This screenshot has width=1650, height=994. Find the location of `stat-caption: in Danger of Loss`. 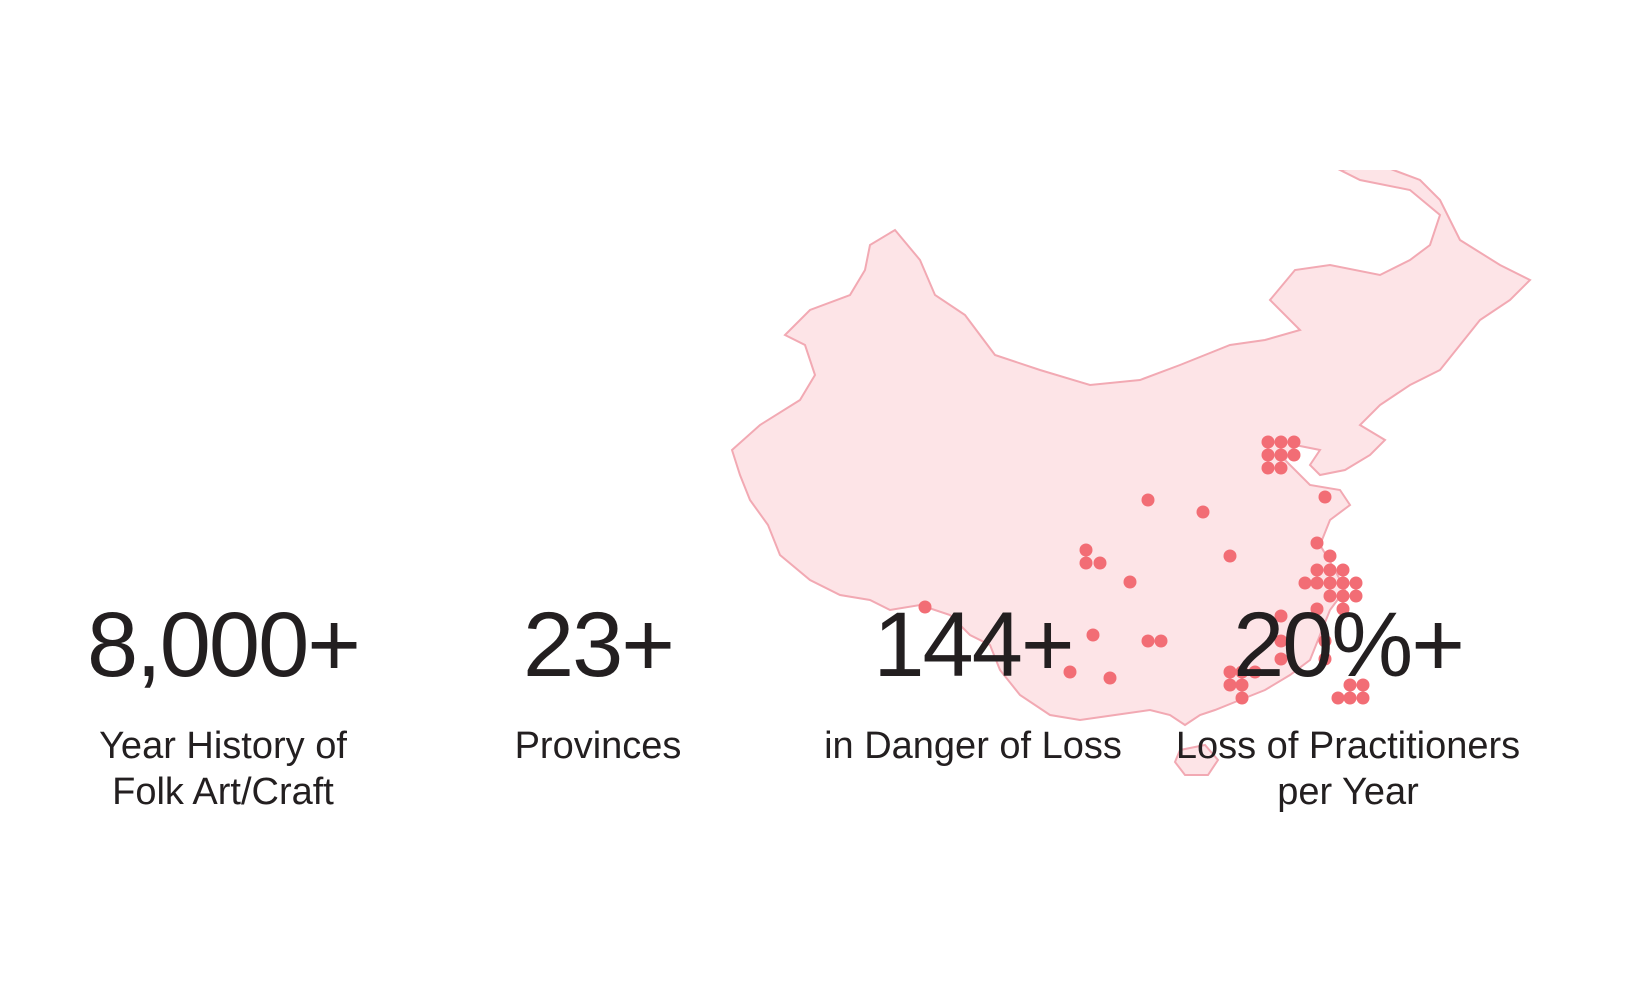

stat-caption: in Danger of Loss is located at coordinates (973, 746).